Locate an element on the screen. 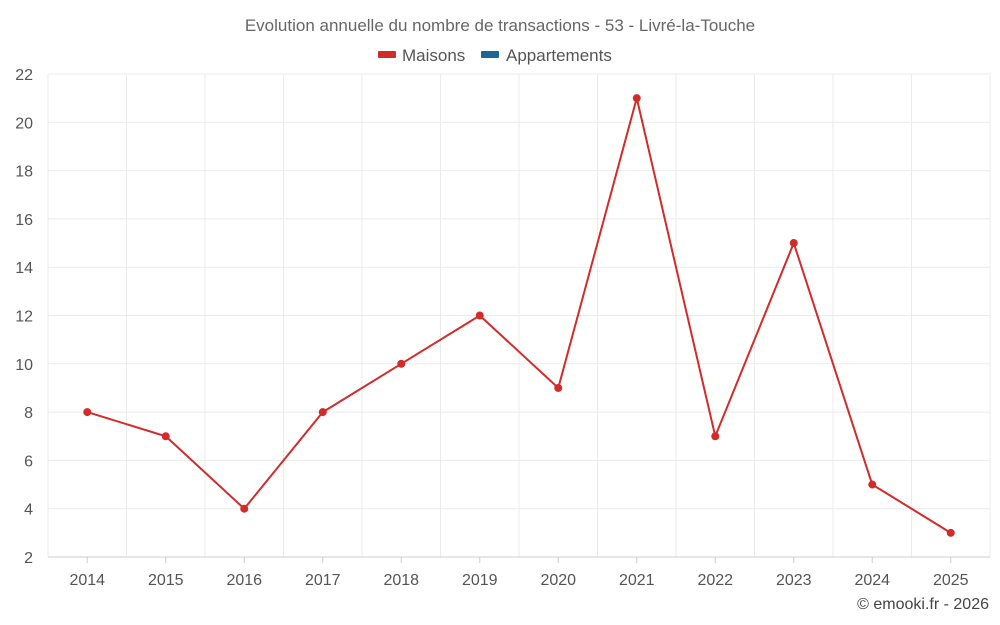 Image resolution: width=1000 pixels, height=625 pixels. y-tick-label: 2 is located at coordinates (28, 558).